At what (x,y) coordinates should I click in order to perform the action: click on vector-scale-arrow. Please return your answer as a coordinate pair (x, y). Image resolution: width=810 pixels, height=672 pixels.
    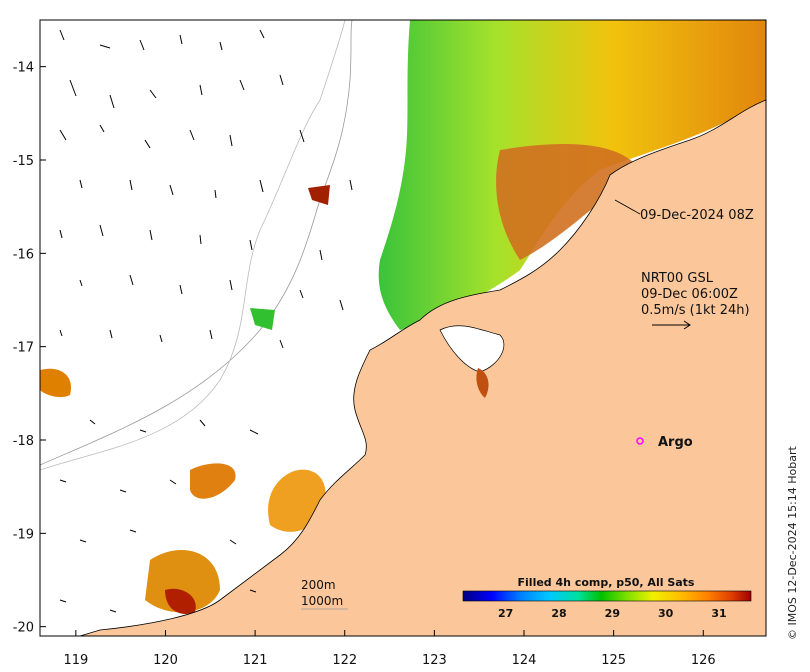
    Looking at the image, I should click on (671, 325).